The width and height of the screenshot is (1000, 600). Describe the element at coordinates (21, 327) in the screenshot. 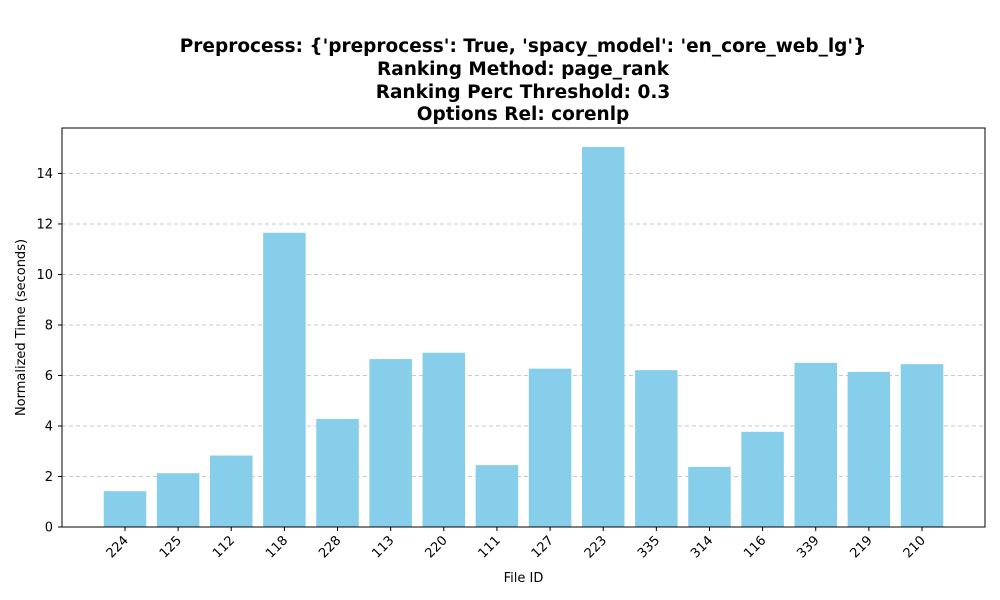

I see `y-axis-label: Normalized Time (seconds)` at that location.